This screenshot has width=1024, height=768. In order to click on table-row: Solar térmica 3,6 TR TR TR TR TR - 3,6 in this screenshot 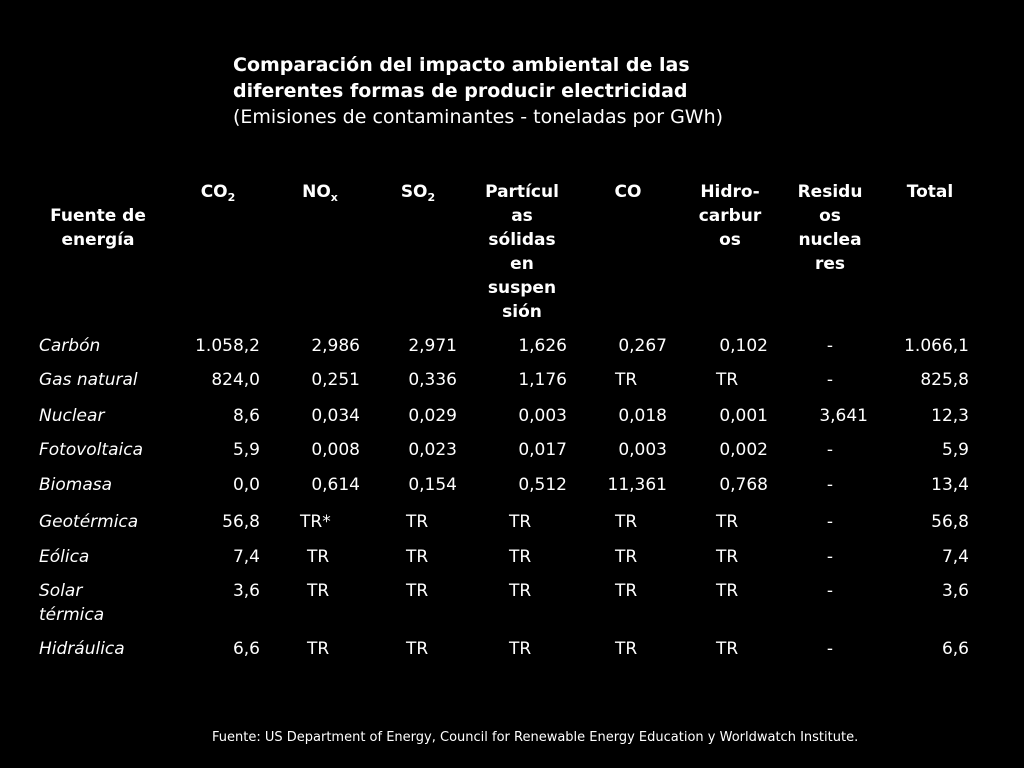, I will do `click(512, 603)`.